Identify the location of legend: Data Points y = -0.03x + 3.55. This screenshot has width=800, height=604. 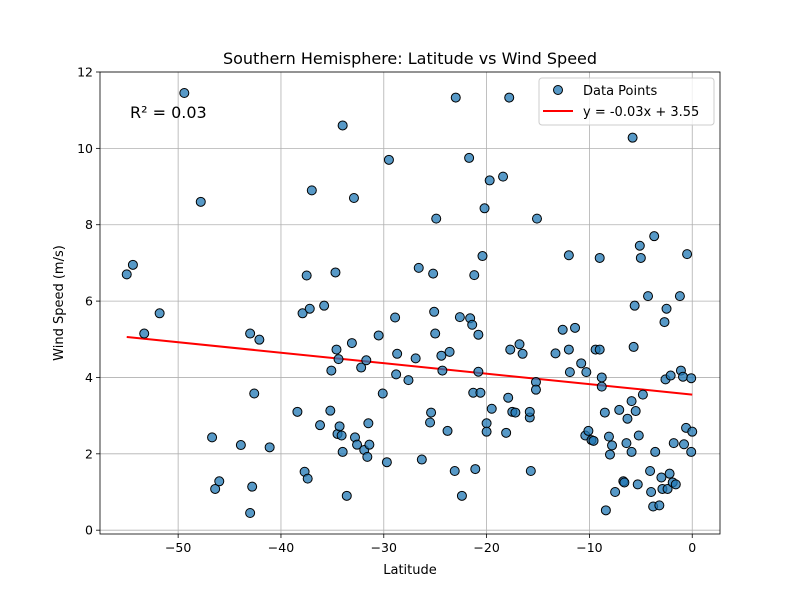
(626, 101).